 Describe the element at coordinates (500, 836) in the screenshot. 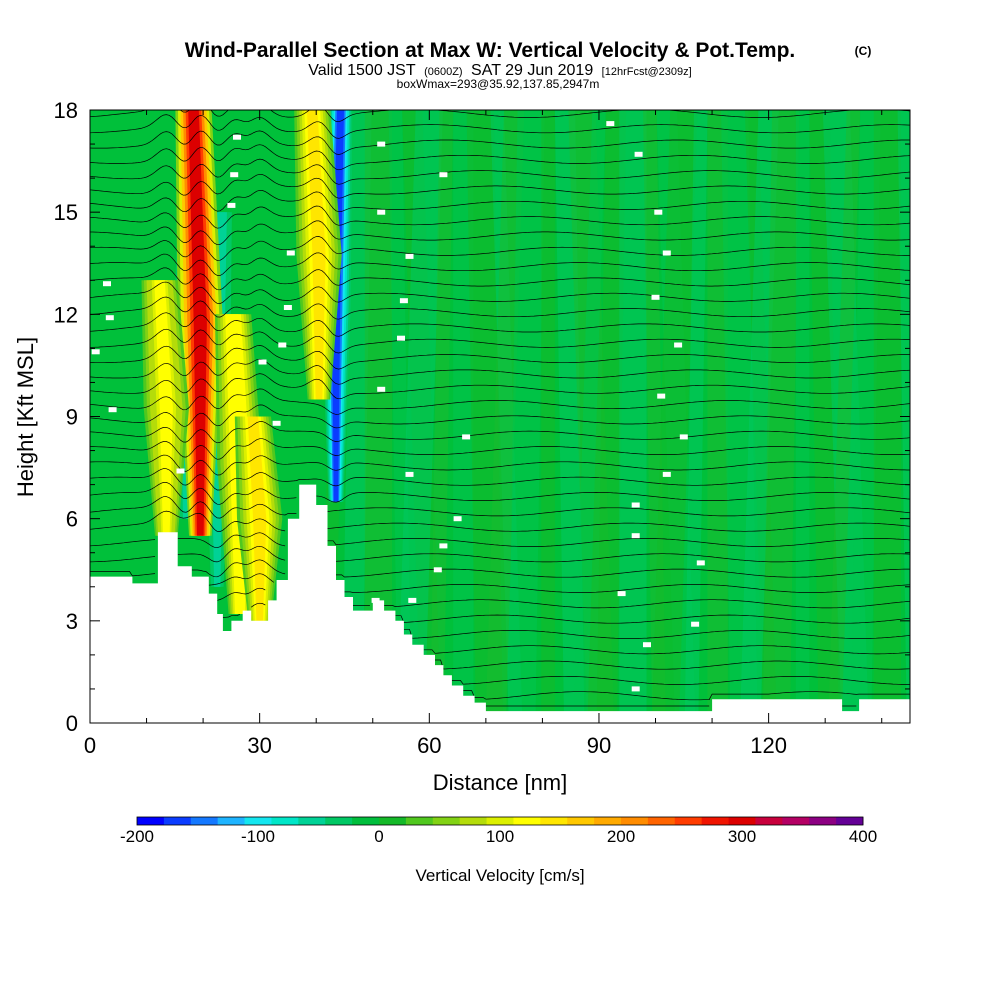

I see `colorbar-label: 100` at that location.